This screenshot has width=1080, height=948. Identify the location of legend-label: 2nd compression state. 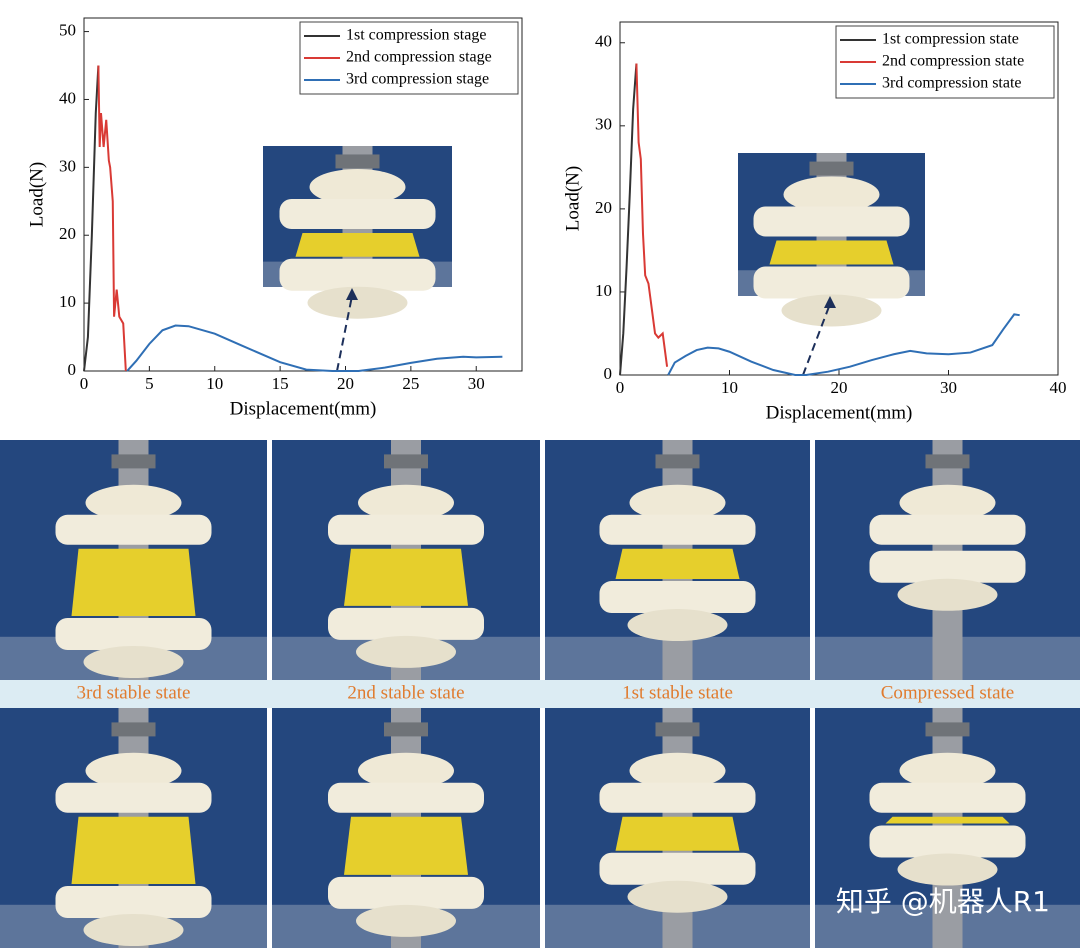
(953, 61).